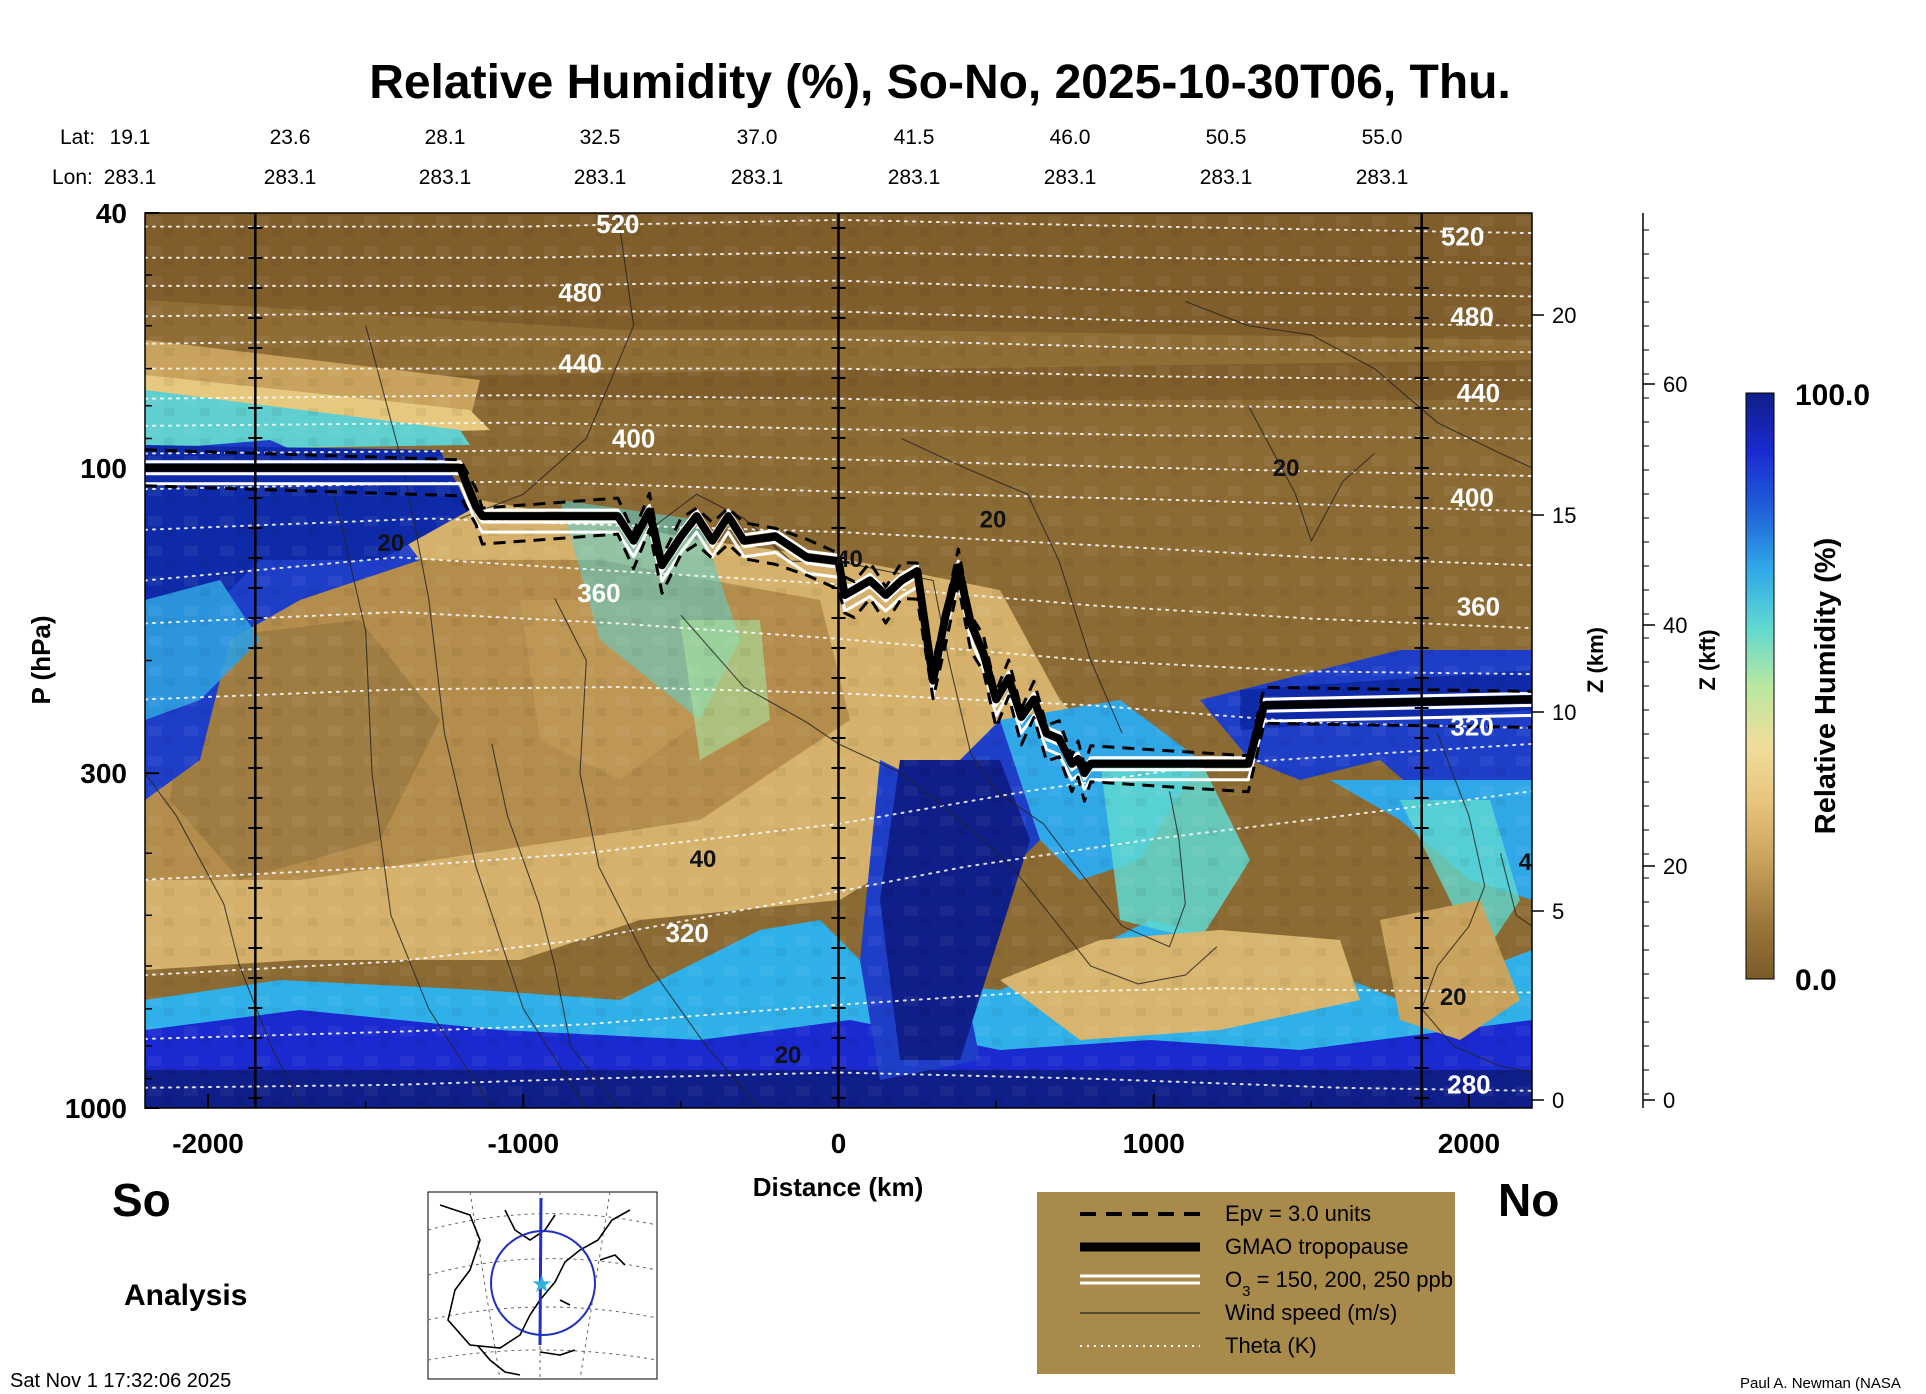 The height and width of the screenshot is (1394, 1926). Describe the element at coordinates (1675, 625) in the screenshot. I see `z-kft-tick-label: 40` at that location.